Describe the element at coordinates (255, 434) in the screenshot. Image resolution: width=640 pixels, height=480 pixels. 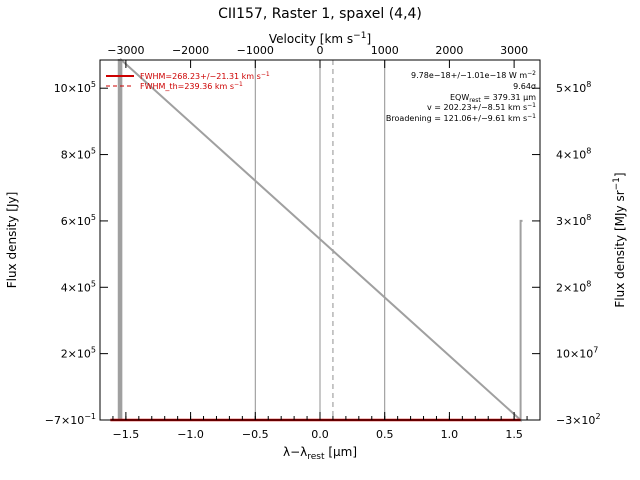
I see `x-tick-label: −0.5` at that location.